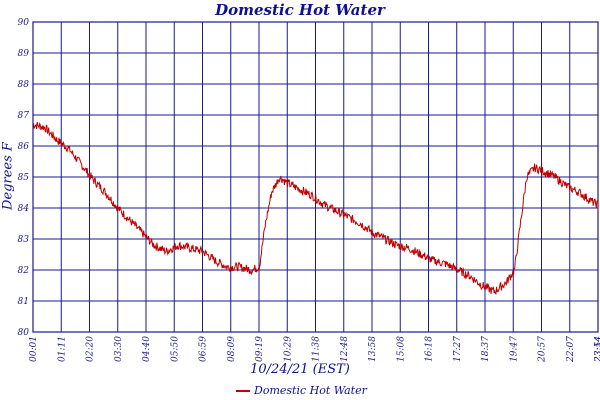 The height and width of the screenshot is (400, 600). Describe the element at coordinates (24, 240) in the screenshot. I see `y-tick-label: 83` at that location.